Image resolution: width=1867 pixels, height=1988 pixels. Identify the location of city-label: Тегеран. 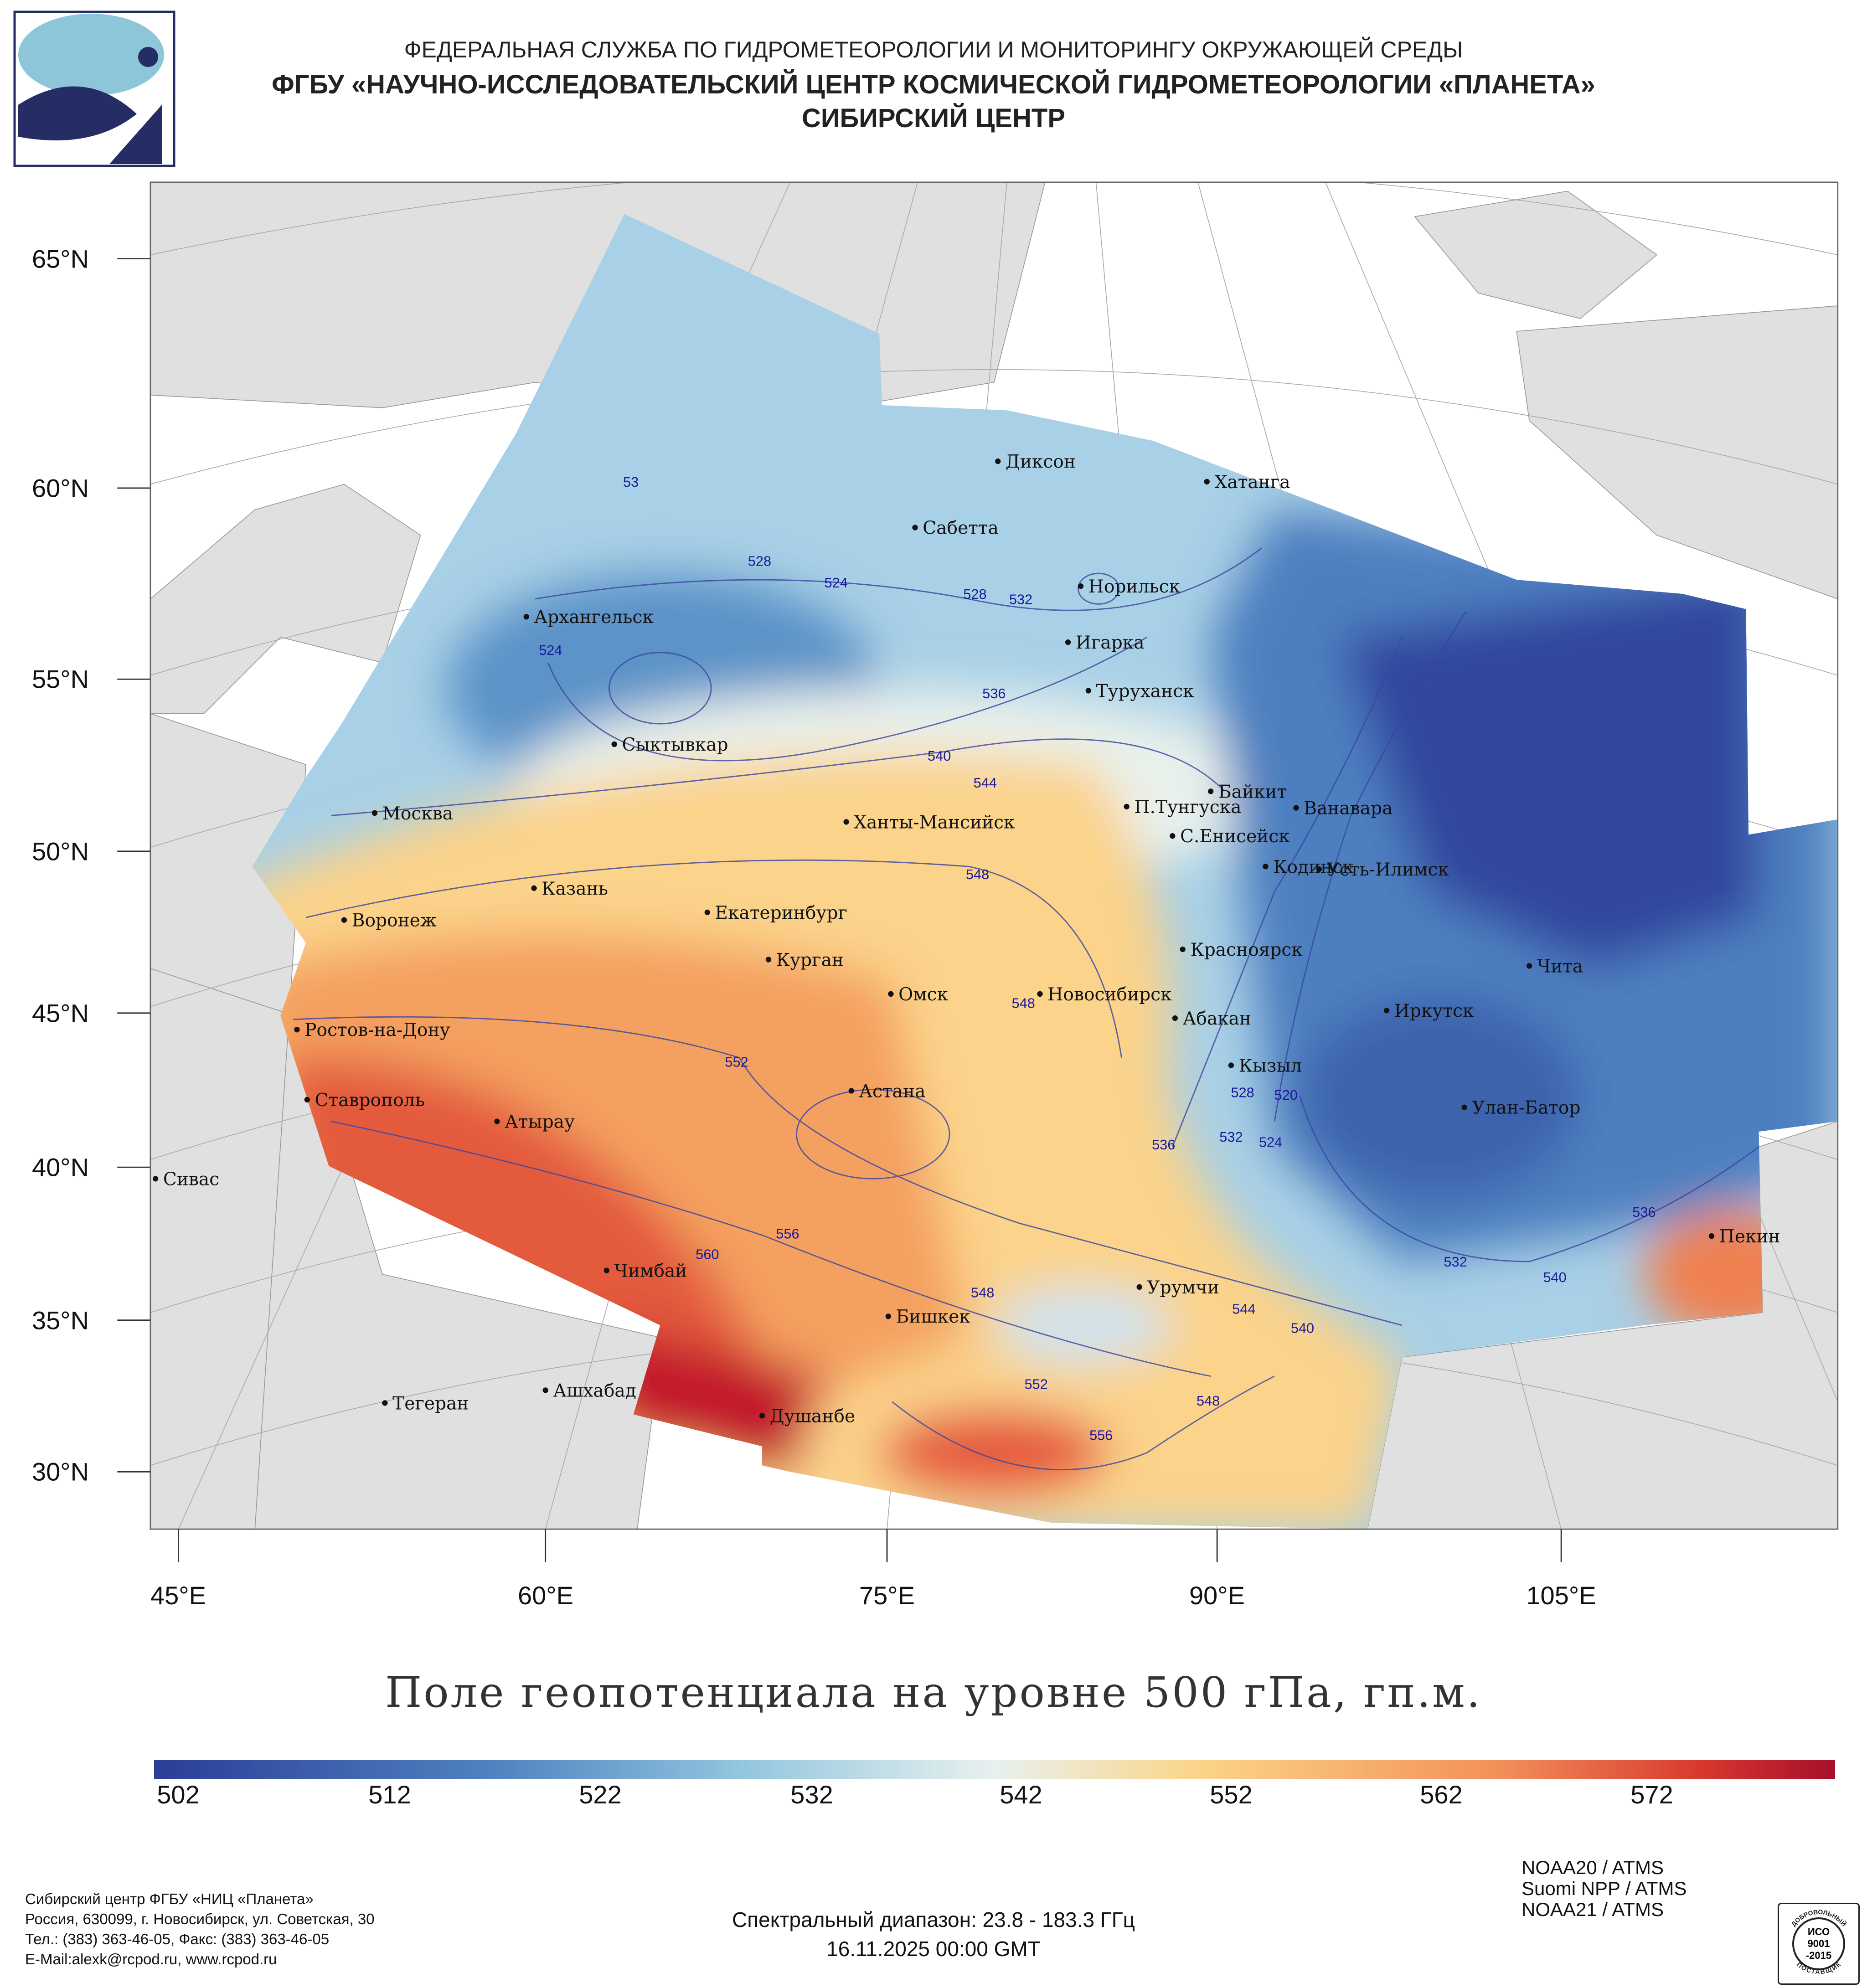
(430, 1403).